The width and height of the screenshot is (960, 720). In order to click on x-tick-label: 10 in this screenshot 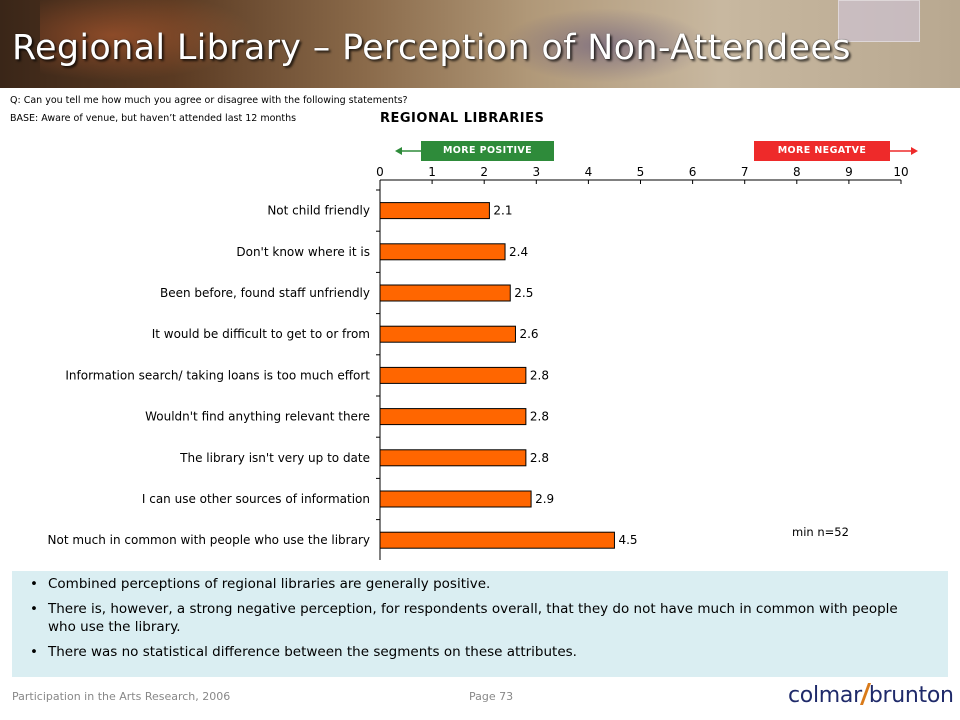, I will do `click(900, 172)`.